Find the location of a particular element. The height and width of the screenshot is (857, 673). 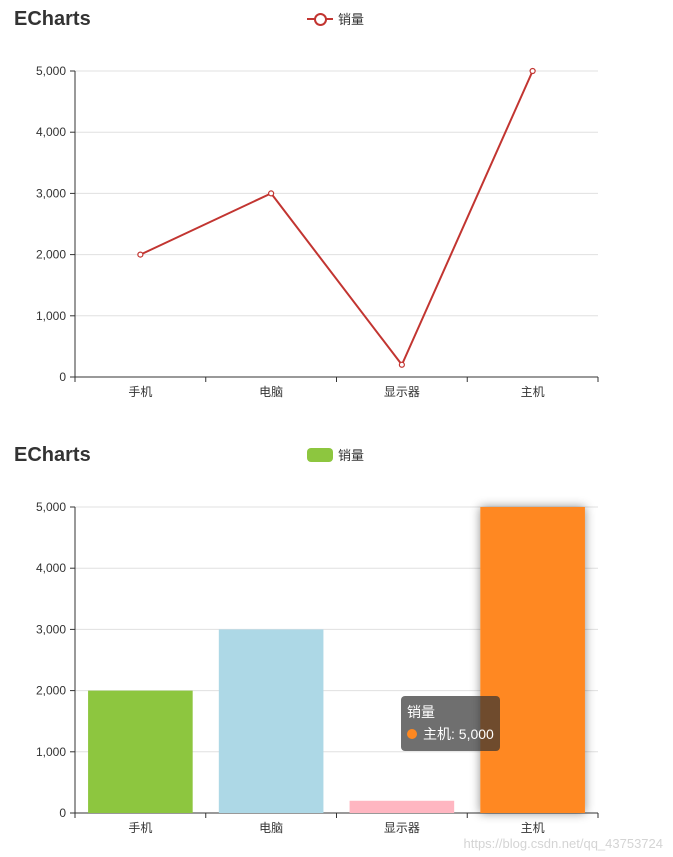

watermark: https://blog.csdn.net/qq_43753724 is located at coordinates (563, 843).